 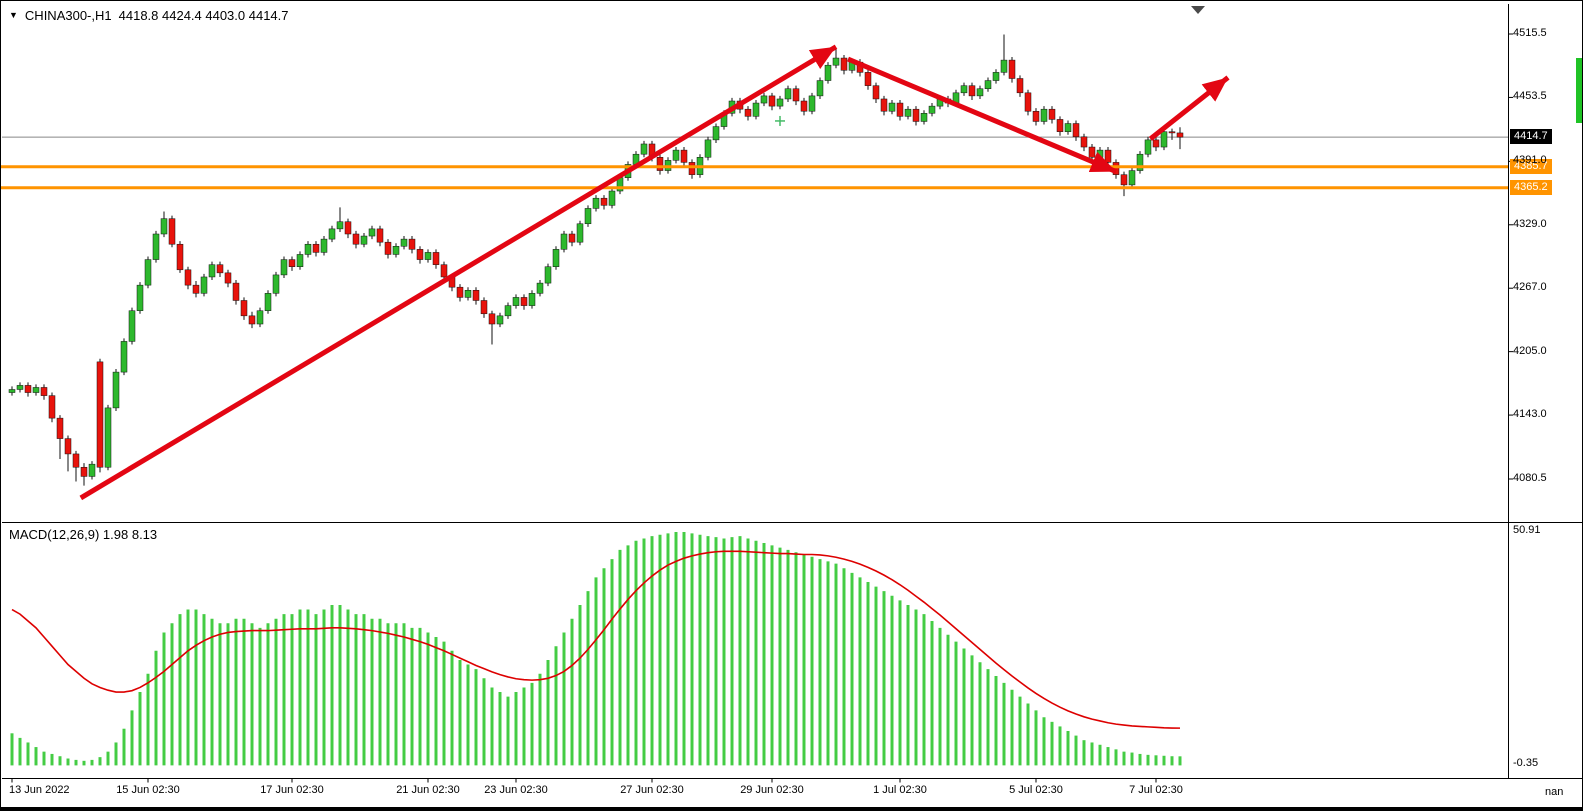 I want to click on time-axis-label: 29 Jun 02:30, so click(x=772, y=790).